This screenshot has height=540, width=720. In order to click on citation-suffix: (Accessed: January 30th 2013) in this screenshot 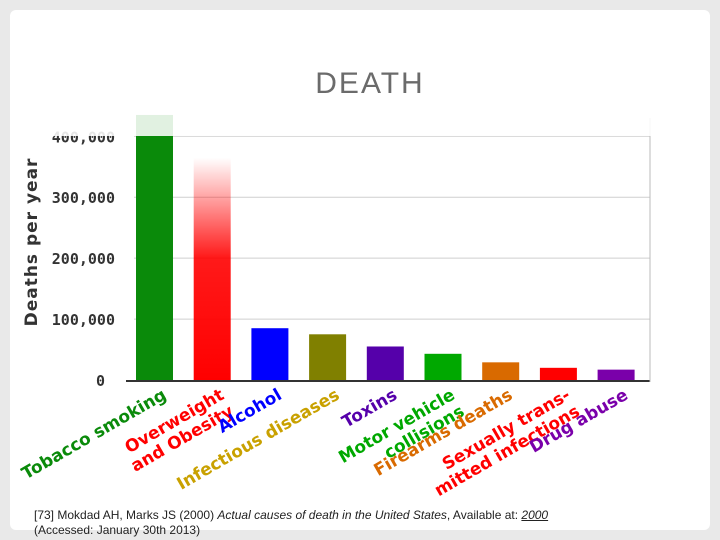, I will do `click(117, 530)`.